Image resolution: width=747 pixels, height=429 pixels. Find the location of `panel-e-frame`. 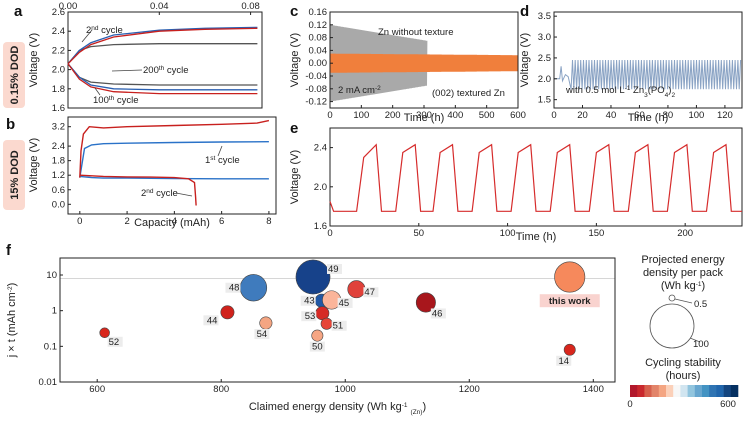

panel-e-frame is located at coordinates (536, 177).